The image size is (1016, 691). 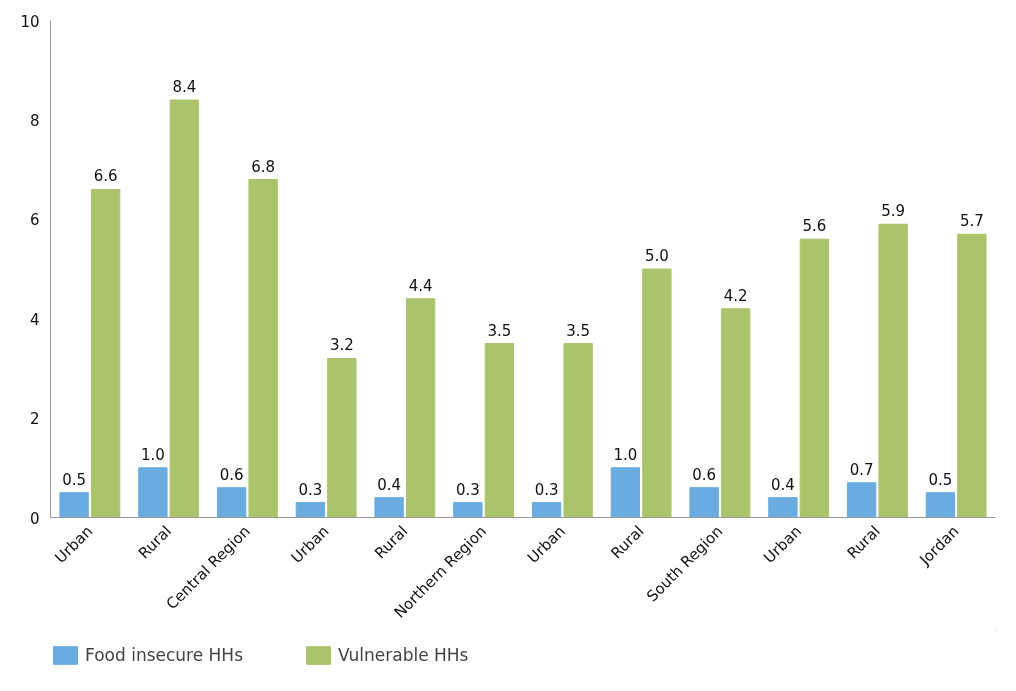 What do you see at coordinates (656, 256) in the screenshot?
I see `data-label: 5.0` at bounding box center [656, 256].